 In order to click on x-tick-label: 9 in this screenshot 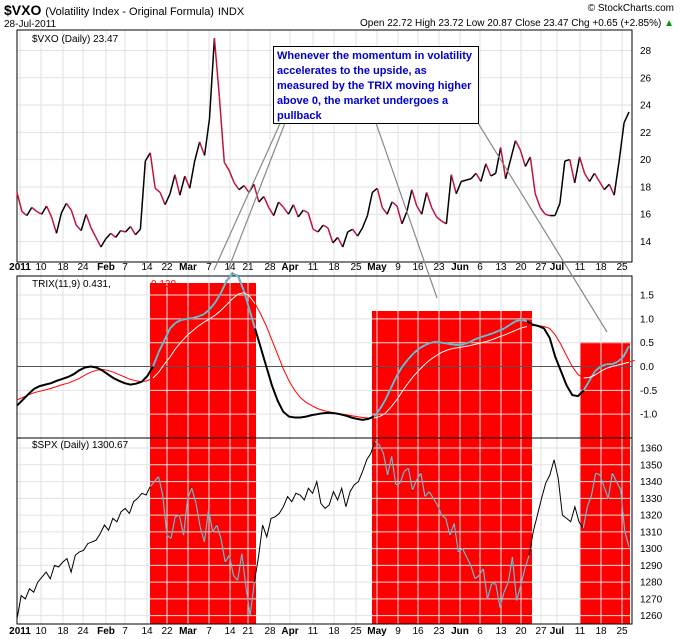, I will do `click(398, 631)`.